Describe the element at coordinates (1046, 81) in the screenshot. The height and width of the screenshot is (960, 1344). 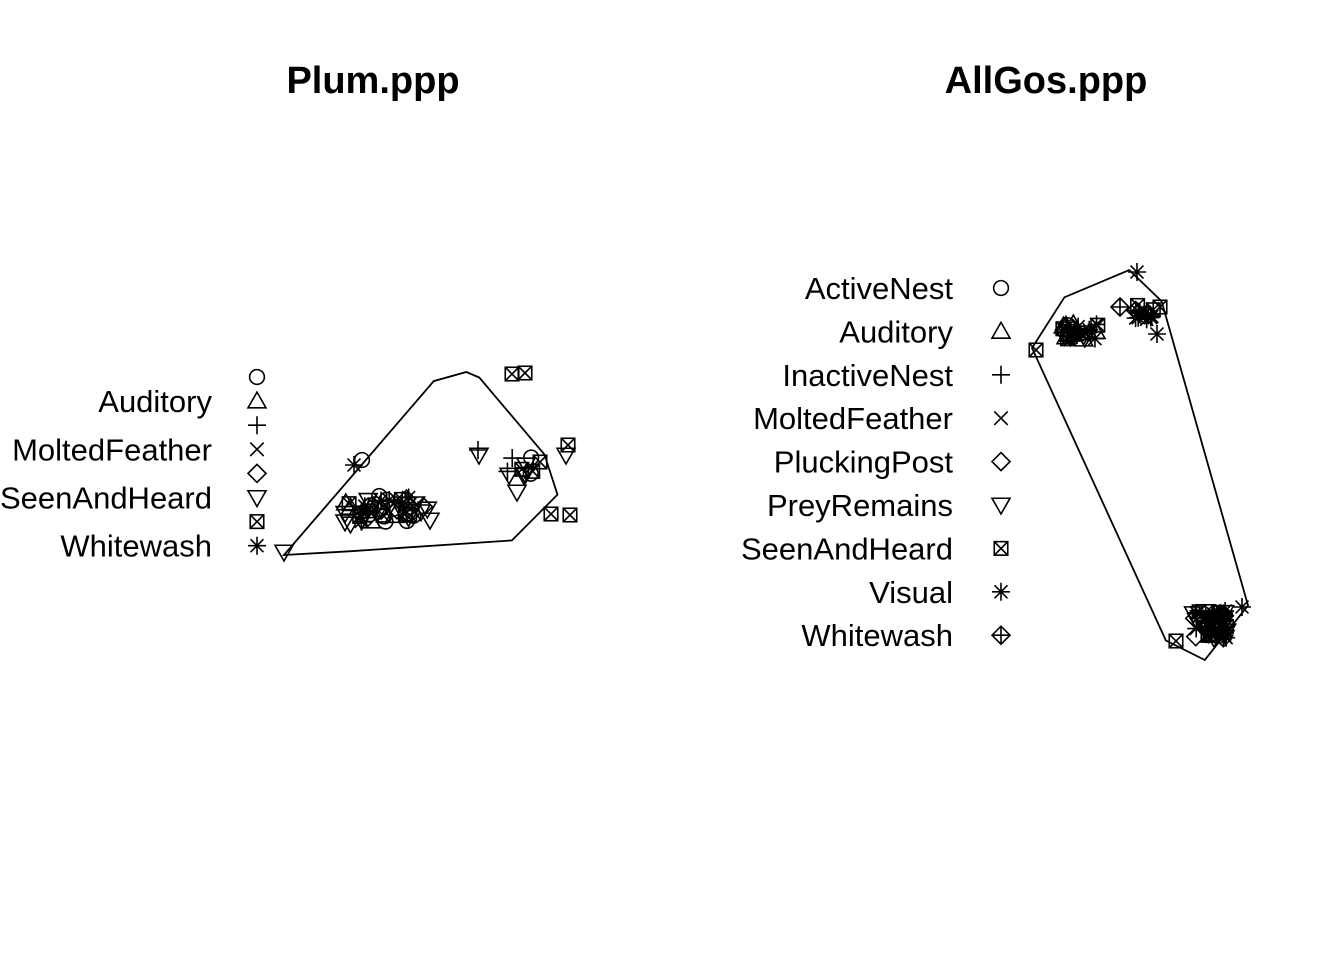
I see `chart-title-allgos: AllGos.ppp` at that location.